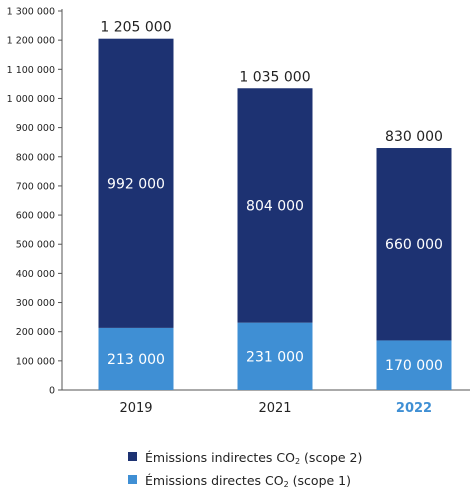  What do you see at coordinates (132, 456) in the screenshot?
I see `legend-swatch-indirect` at bounding box center [132, 456].